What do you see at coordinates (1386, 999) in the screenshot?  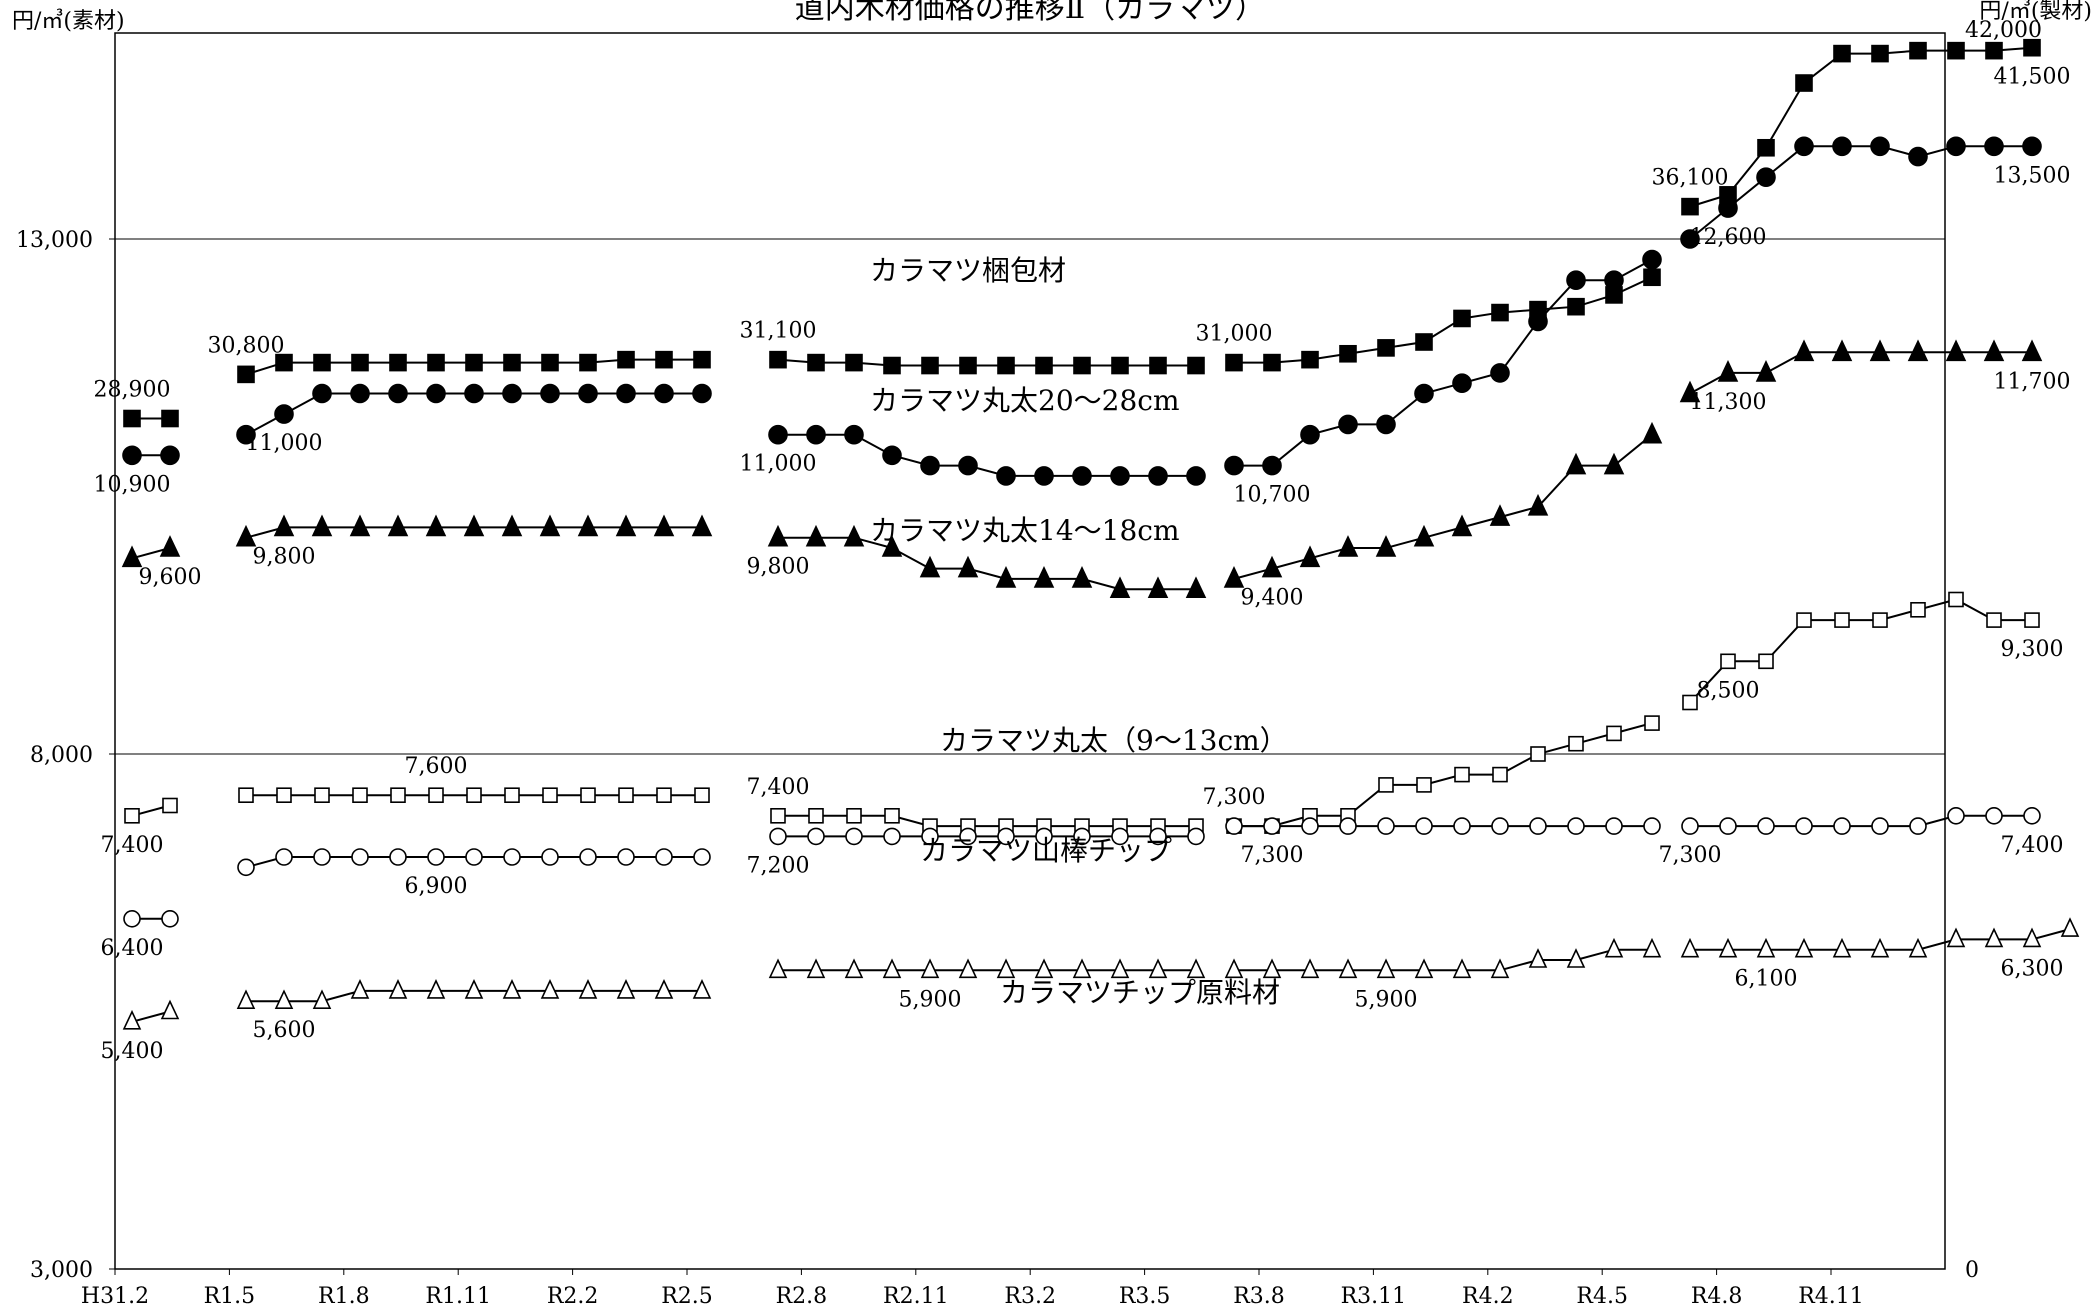 I see `data-label: 5,900` at bounding box center [1386, 999].